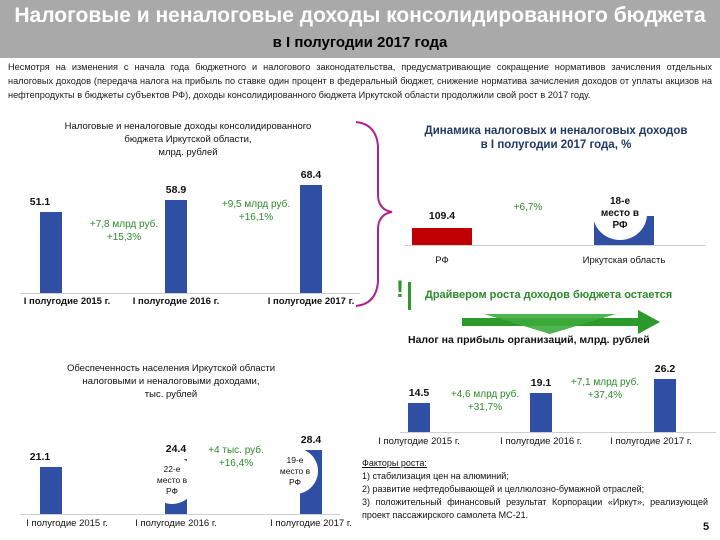 This screenshot has width=720, height=540. I want to click on rank-bubble-2016: 22-е место в РФ, so click(172, 480).